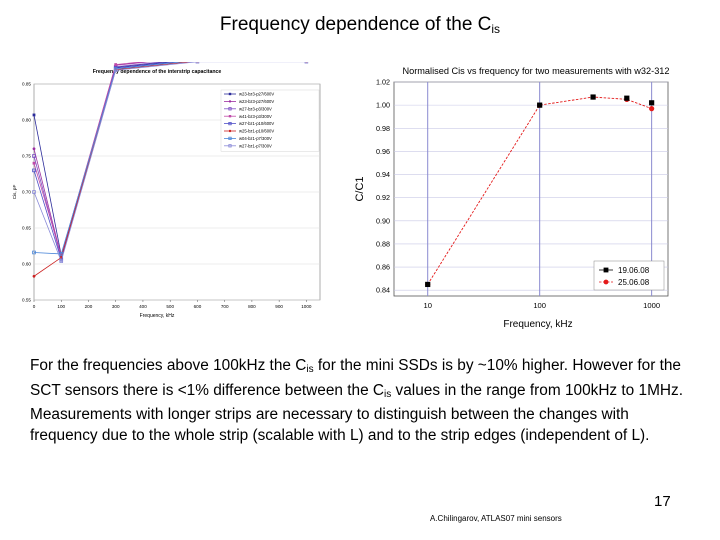 This screenshot has height=540, width=720. What do you see at coordinates (26, 156) in the screenshot?
I see `y-tick-label: 0.75` at bounding box center [26, 156].